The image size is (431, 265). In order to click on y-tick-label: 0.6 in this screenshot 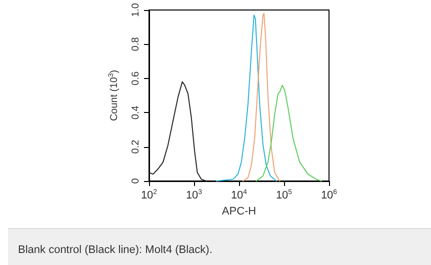, I will do `click(136, 78)`.